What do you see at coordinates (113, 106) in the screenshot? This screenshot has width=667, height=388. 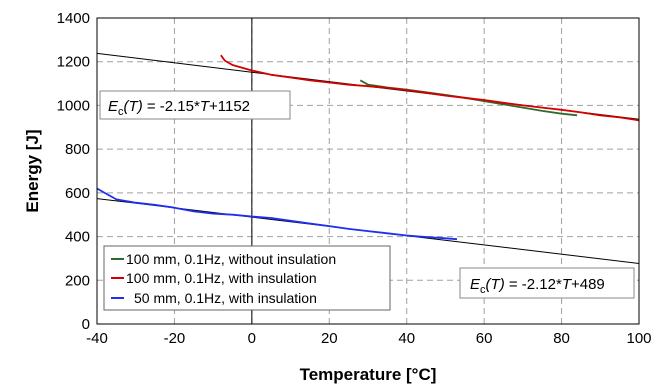 I see `eq-upper-symbol: E` at bounding box center [113, 106].